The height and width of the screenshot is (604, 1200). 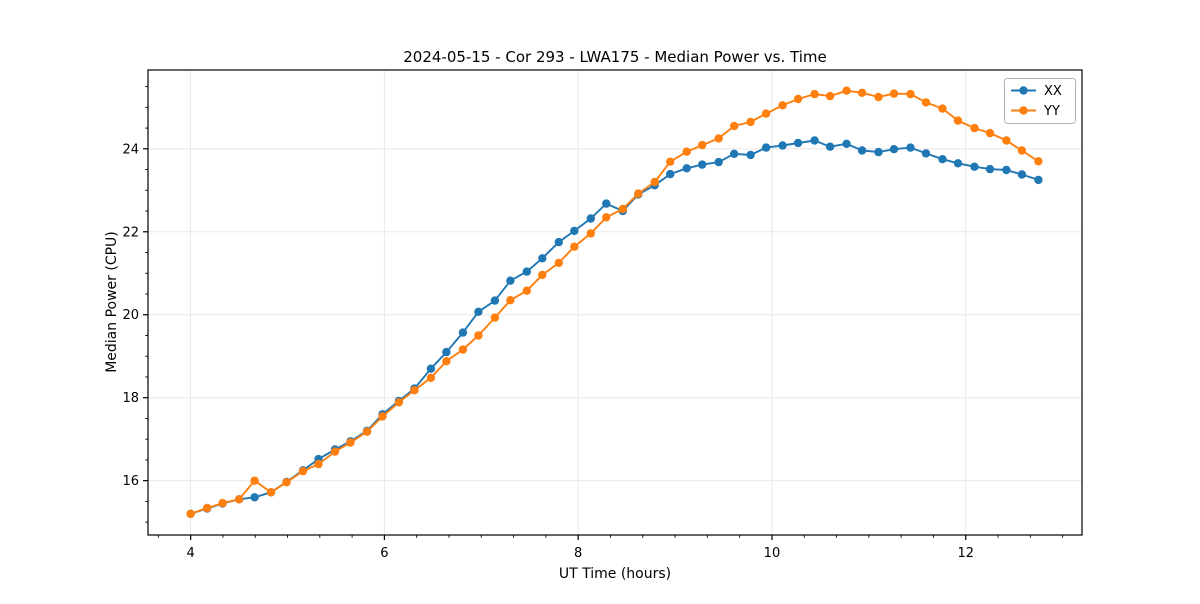 I want to click on y-tick-label: 24, so click(x=130, y=149).